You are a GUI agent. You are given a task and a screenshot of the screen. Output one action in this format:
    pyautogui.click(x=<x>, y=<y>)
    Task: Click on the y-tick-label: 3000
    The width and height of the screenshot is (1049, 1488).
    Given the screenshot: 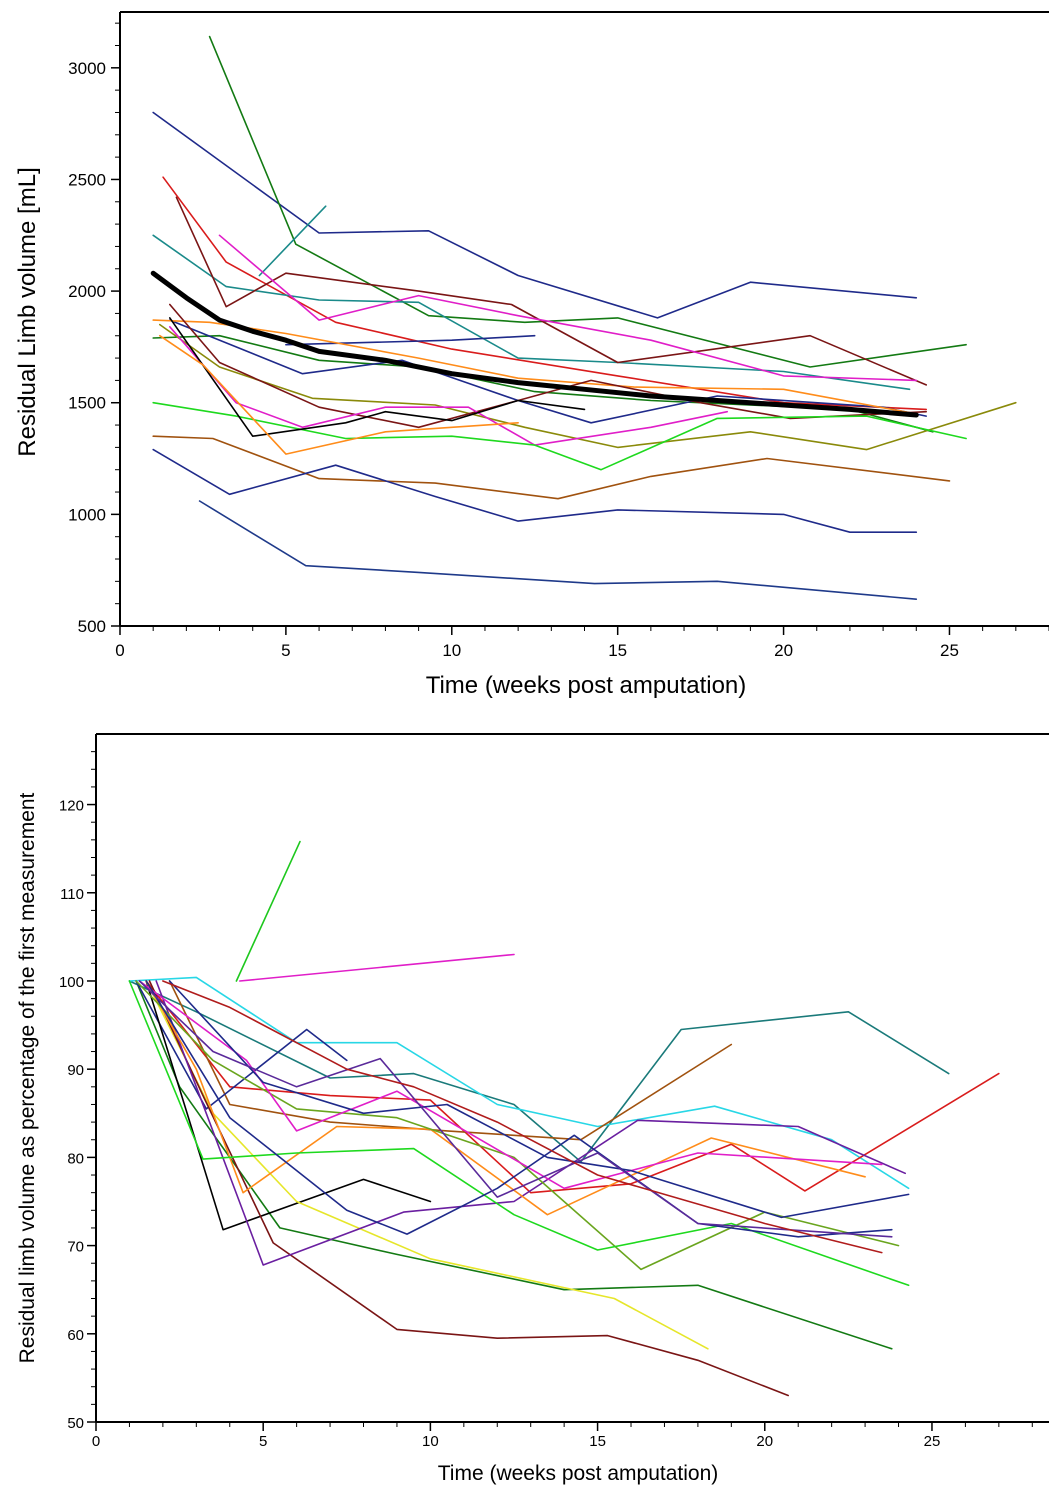 What is the action you would take?
    pyautogui.click(x=87, y=68)
    